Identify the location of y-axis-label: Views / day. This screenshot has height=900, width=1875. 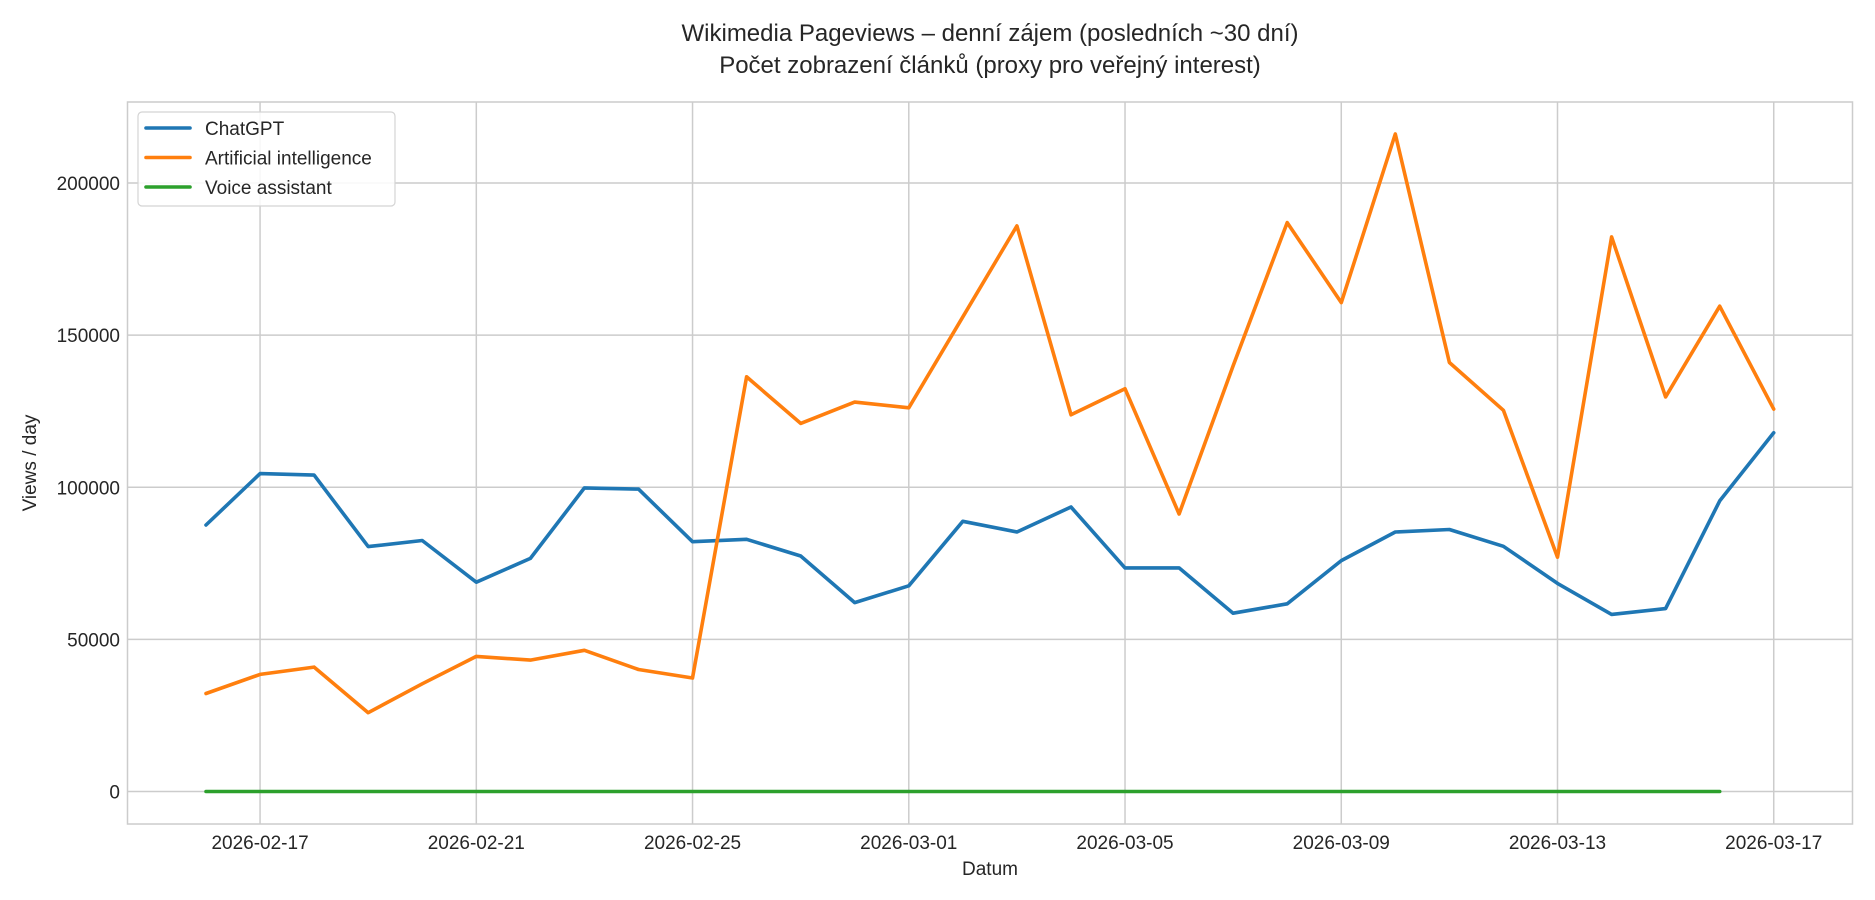
(30, 462).